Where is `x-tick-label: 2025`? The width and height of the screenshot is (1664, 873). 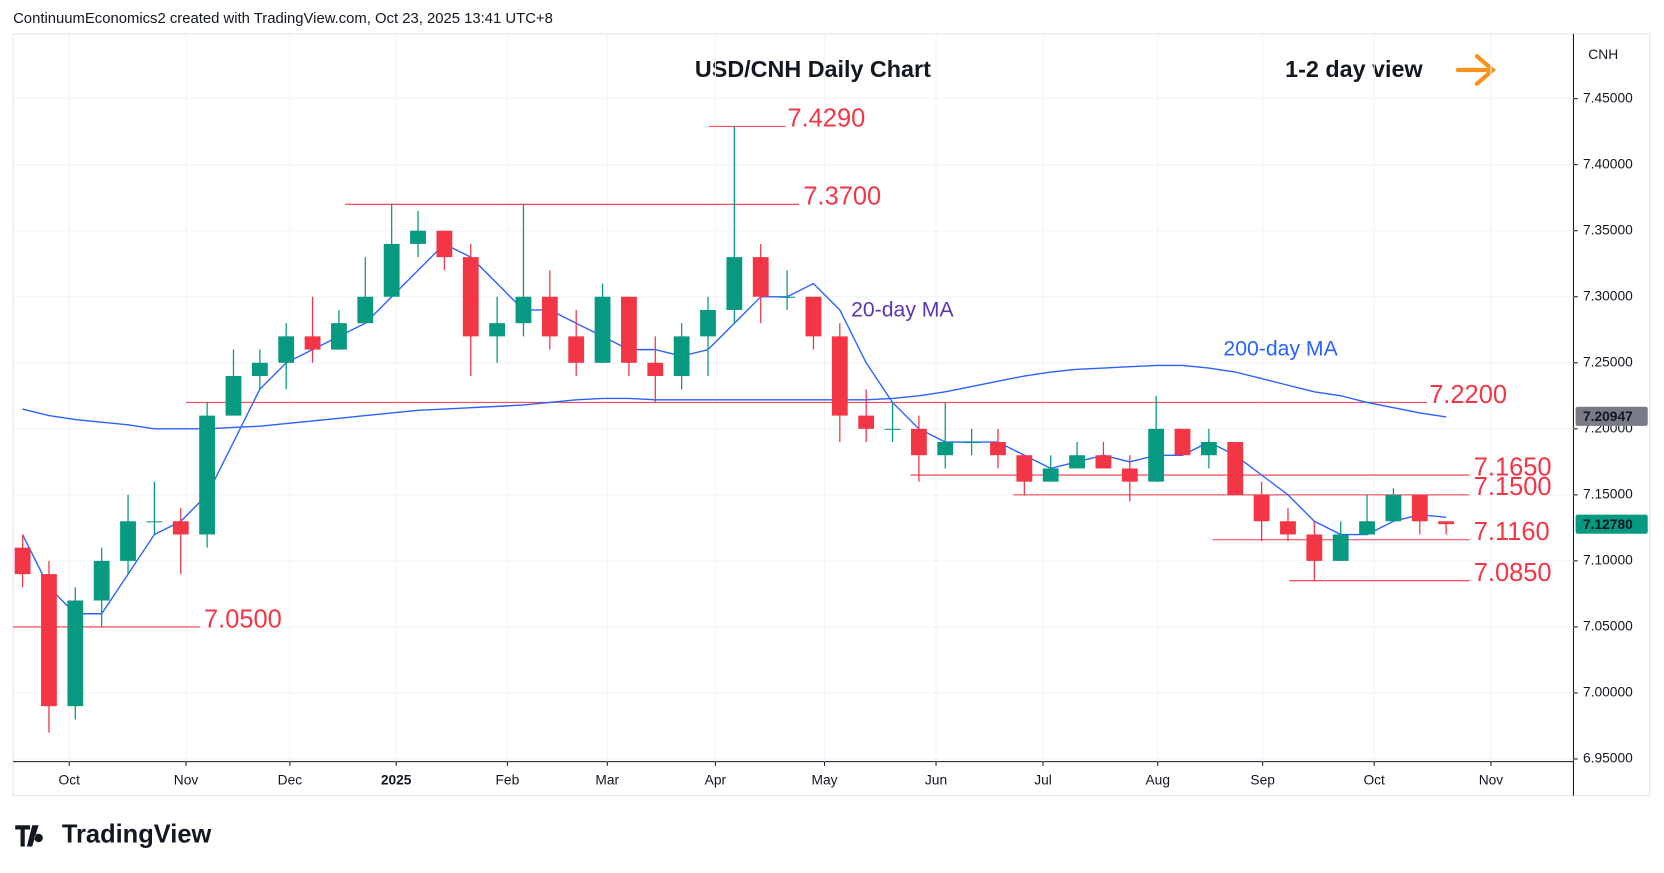
x-tick-label: 2025 is located at coordinates (396, 779).